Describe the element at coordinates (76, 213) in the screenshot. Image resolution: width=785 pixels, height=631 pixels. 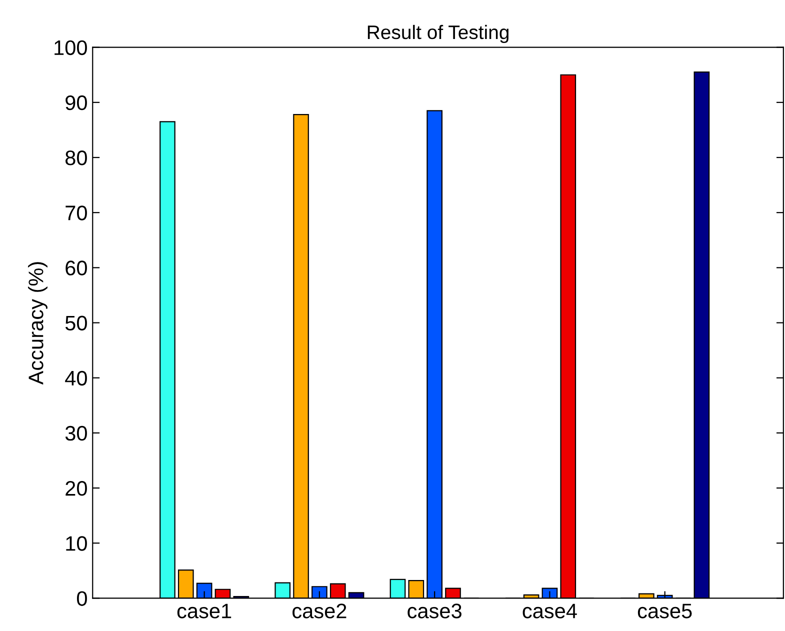
I see `y-tick-label: 70` at that location.